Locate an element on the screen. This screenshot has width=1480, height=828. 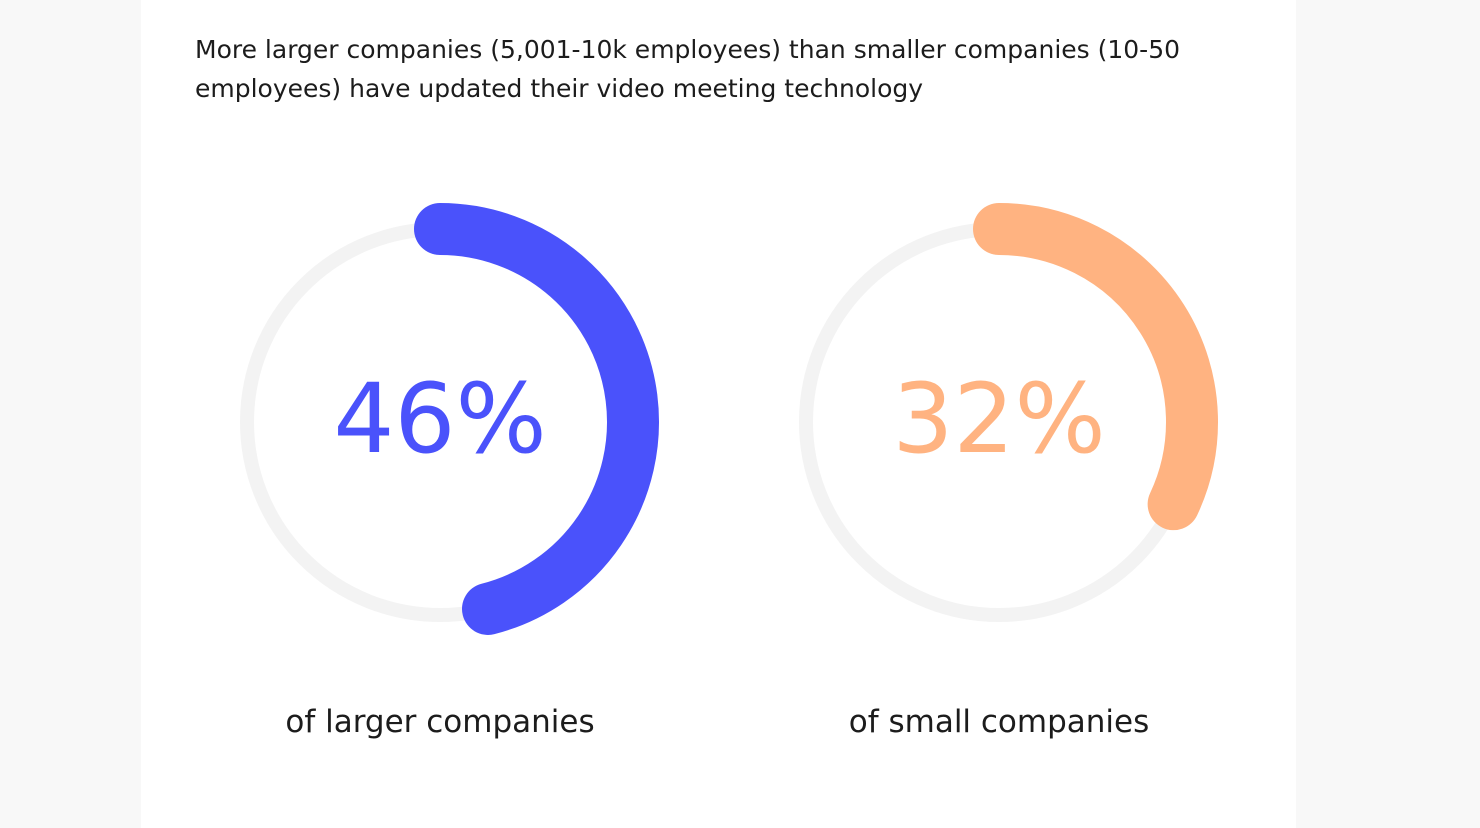
donut-chart-larger: 46% is located at coordinates (449, 419).